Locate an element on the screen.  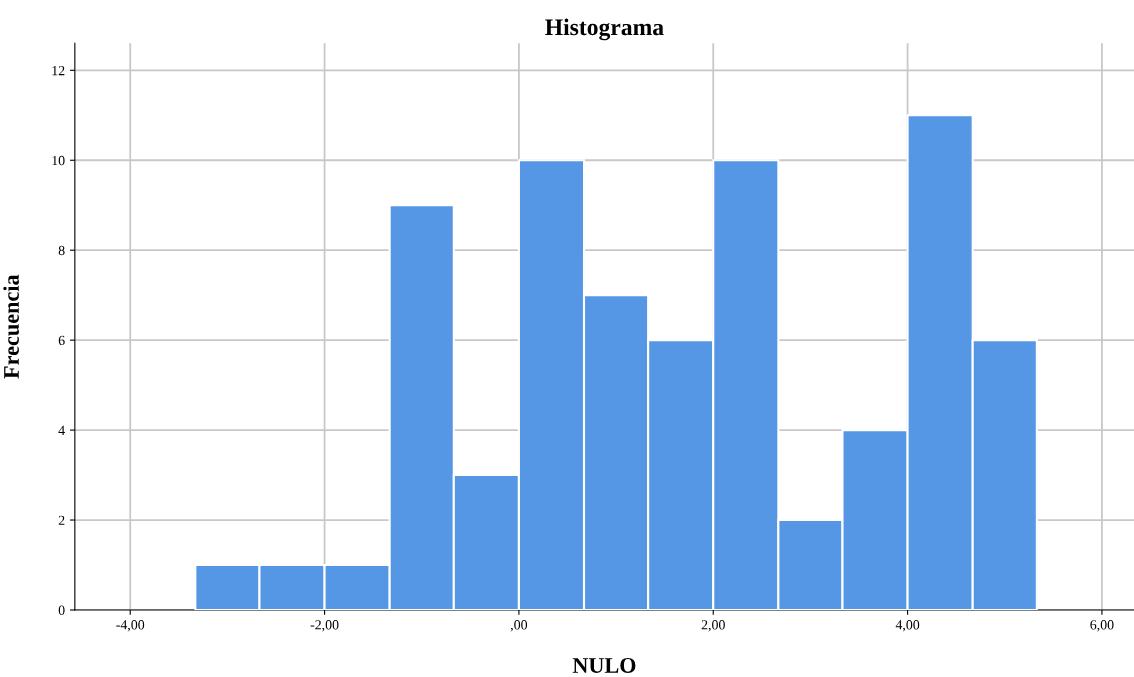
x-tick-label: 4,00 is located at coordinates (907, 626).